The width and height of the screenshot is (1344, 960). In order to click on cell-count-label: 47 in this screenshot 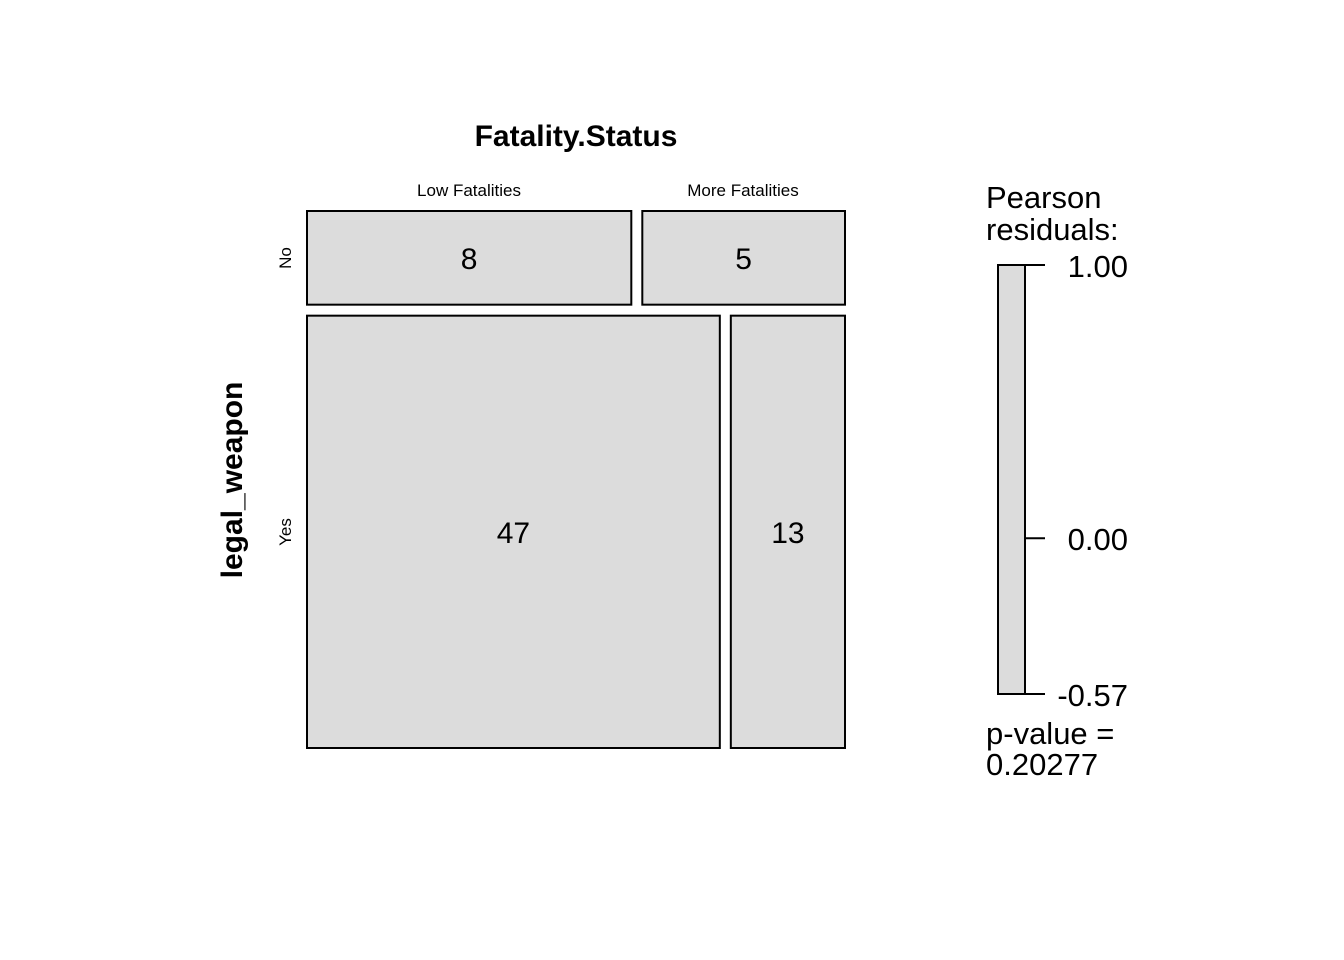, I will do `click(513, 533)`.